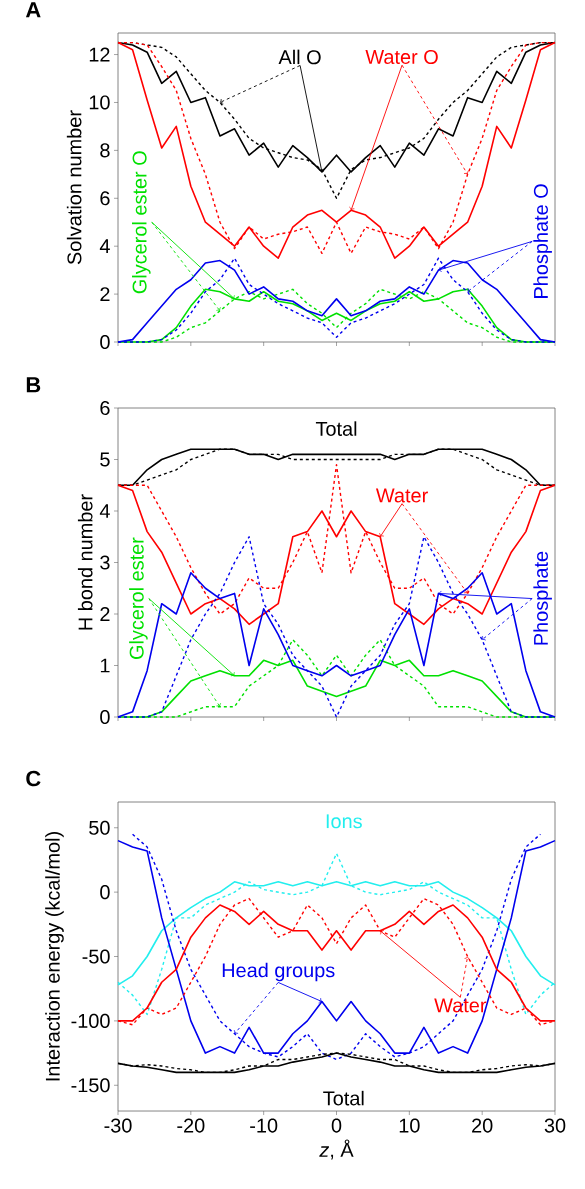  What do you see at coordinates (90, 1085) in the screenshot?
I see `y-tick-label: -150` at bounding box center [90, 1085].